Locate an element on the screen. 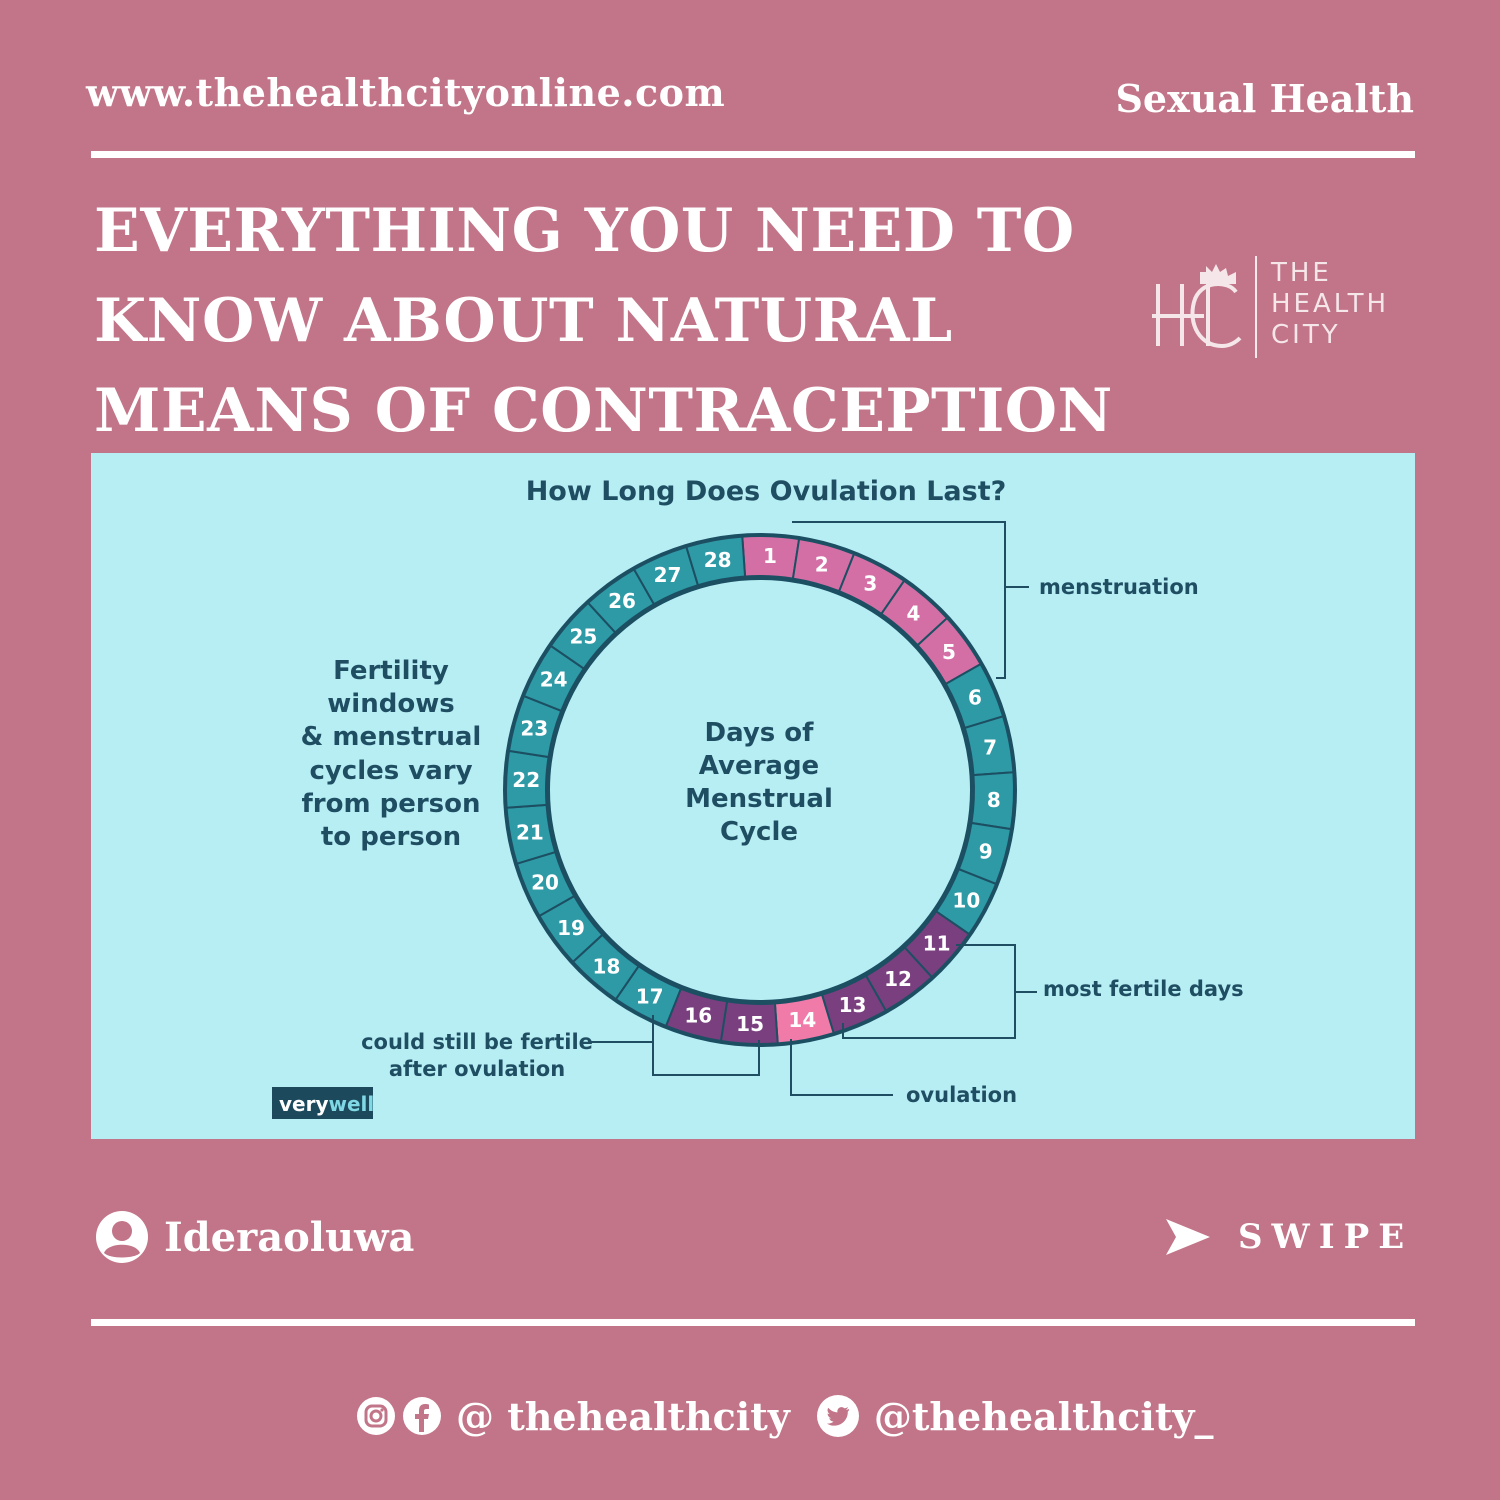 The image size is (1500, 1500). author-name: Ideraoluwa is located at coordinates (289, 1237).